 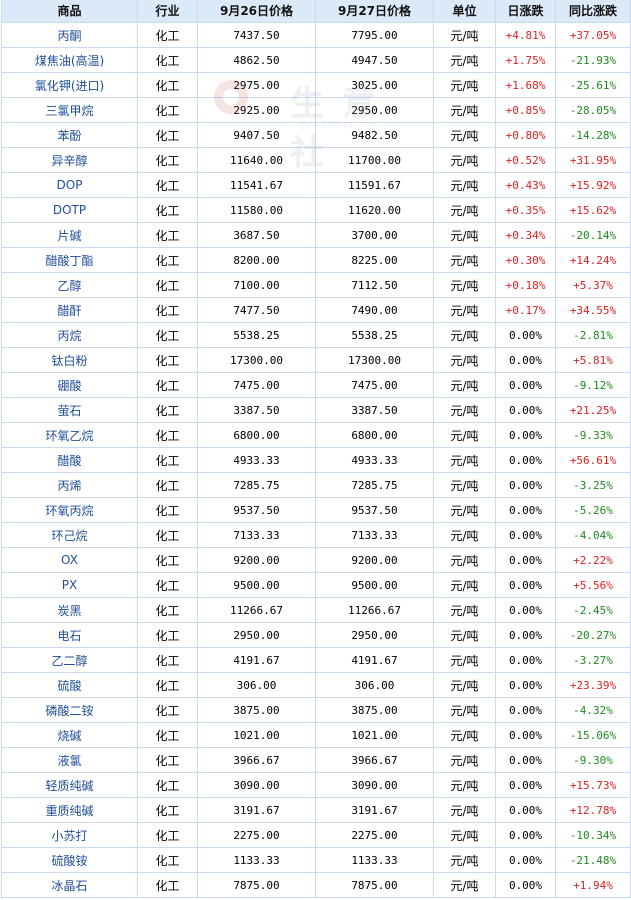 I want to click on commodity-name-link: 煤焦油(高温), so click(x=69, y=60).